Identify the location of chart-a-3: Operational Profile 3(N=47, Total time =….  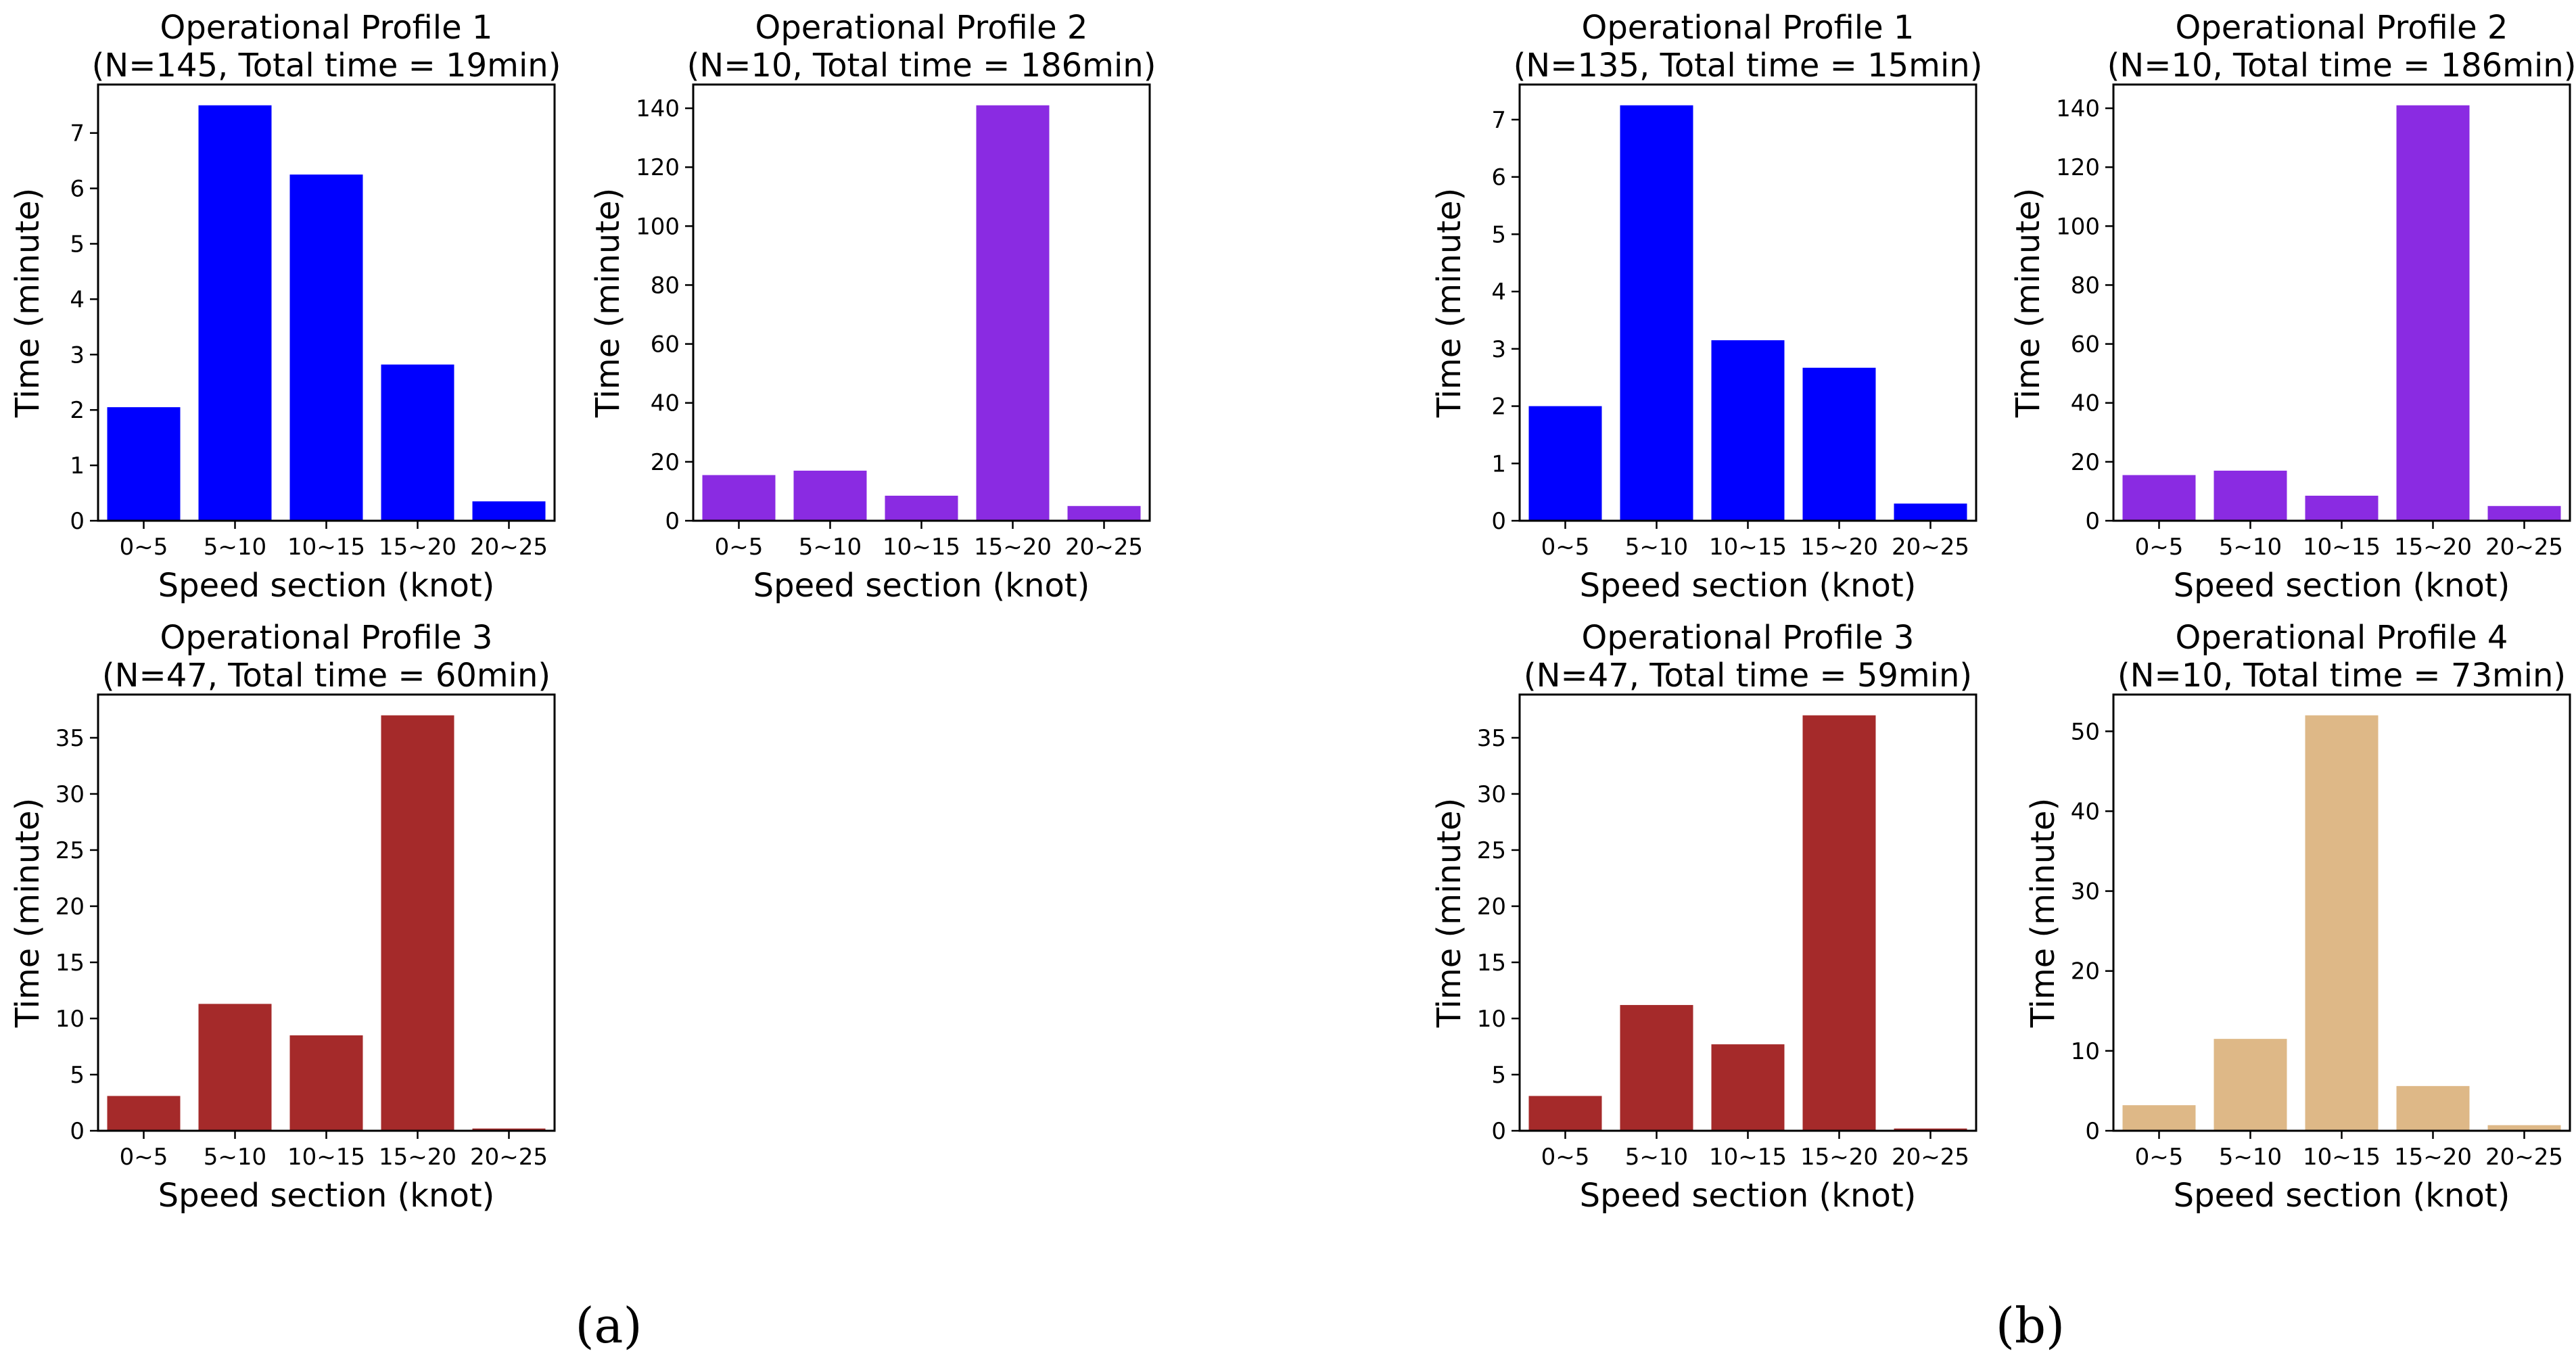
(282, 917).